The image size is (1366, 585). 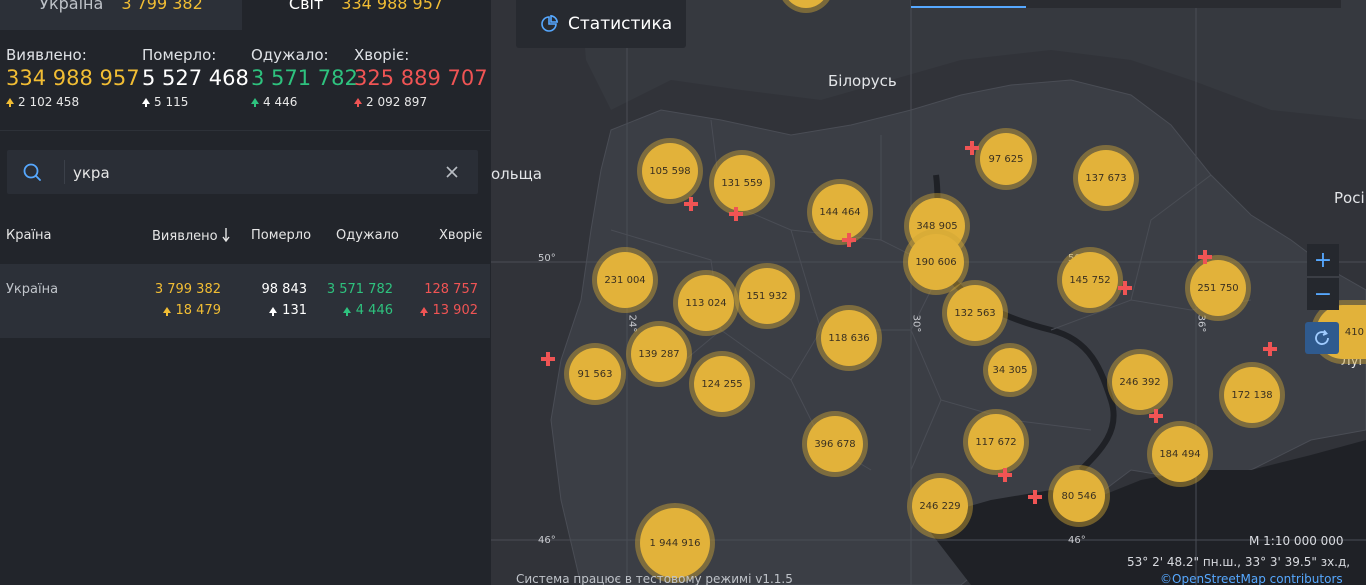 I want to click on refresh-icon, so click(x=1322, y=337).